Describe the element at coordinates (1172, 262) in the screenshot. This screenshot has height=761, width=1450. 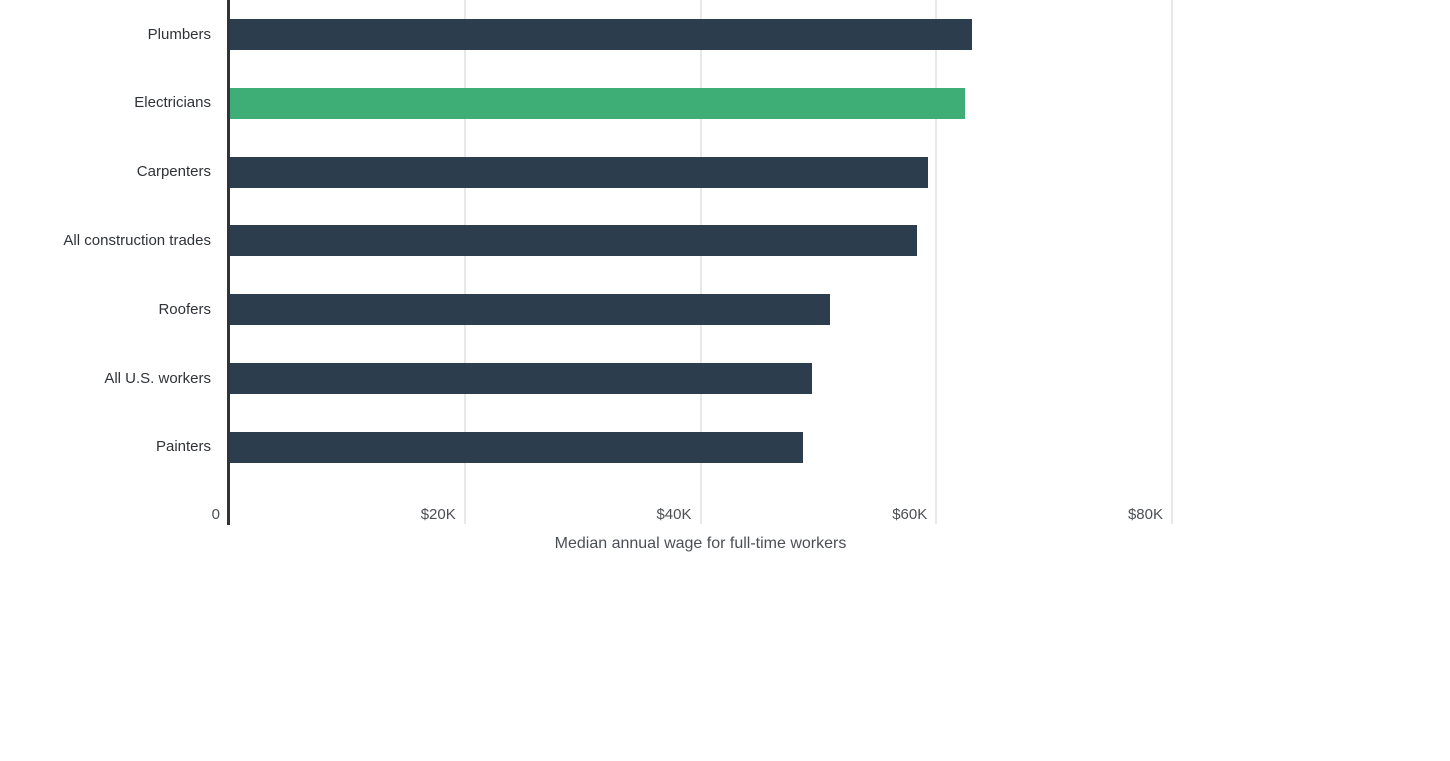
I see `gridline-80k` at that location.